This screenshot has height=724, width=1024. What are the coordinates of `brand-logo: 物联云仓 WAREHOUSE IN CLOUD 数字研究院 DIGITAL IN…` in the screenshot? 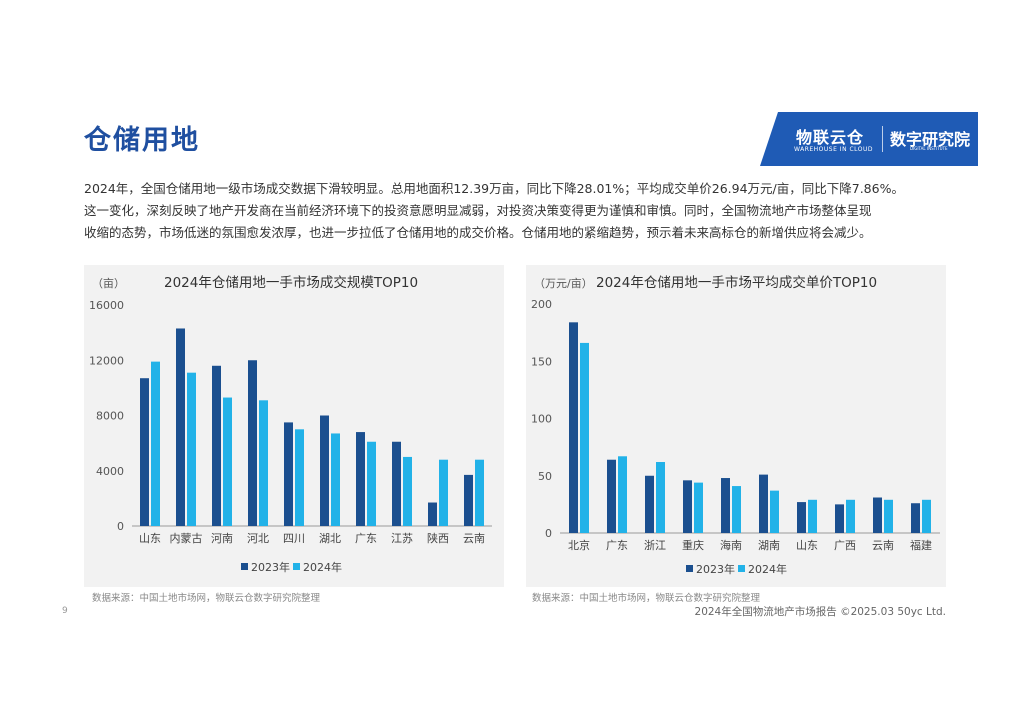 It's located at (869, 139).